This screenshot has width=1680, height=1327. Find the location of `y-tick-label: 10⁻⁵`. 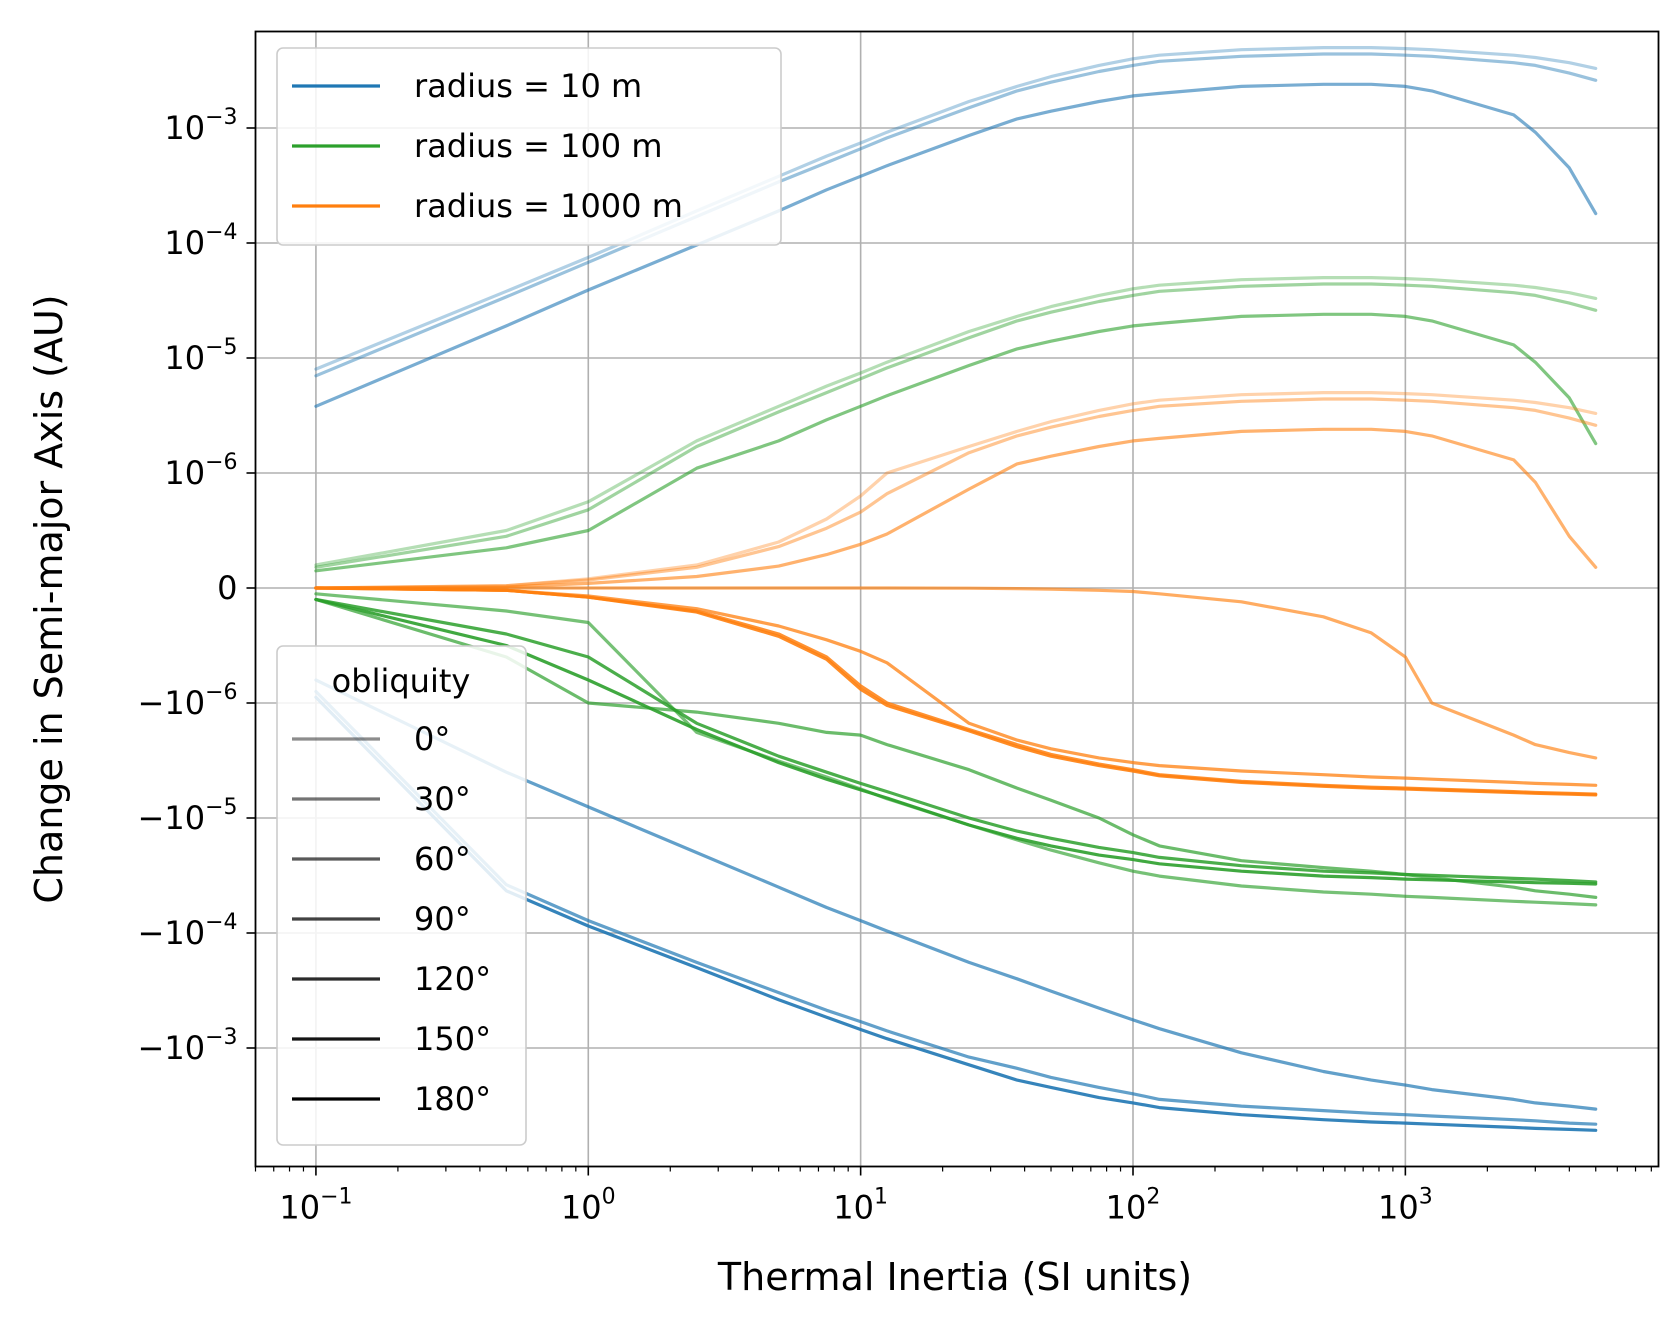

y-tick-label: 10⁻⁵ is located at coordinates (200, 356).